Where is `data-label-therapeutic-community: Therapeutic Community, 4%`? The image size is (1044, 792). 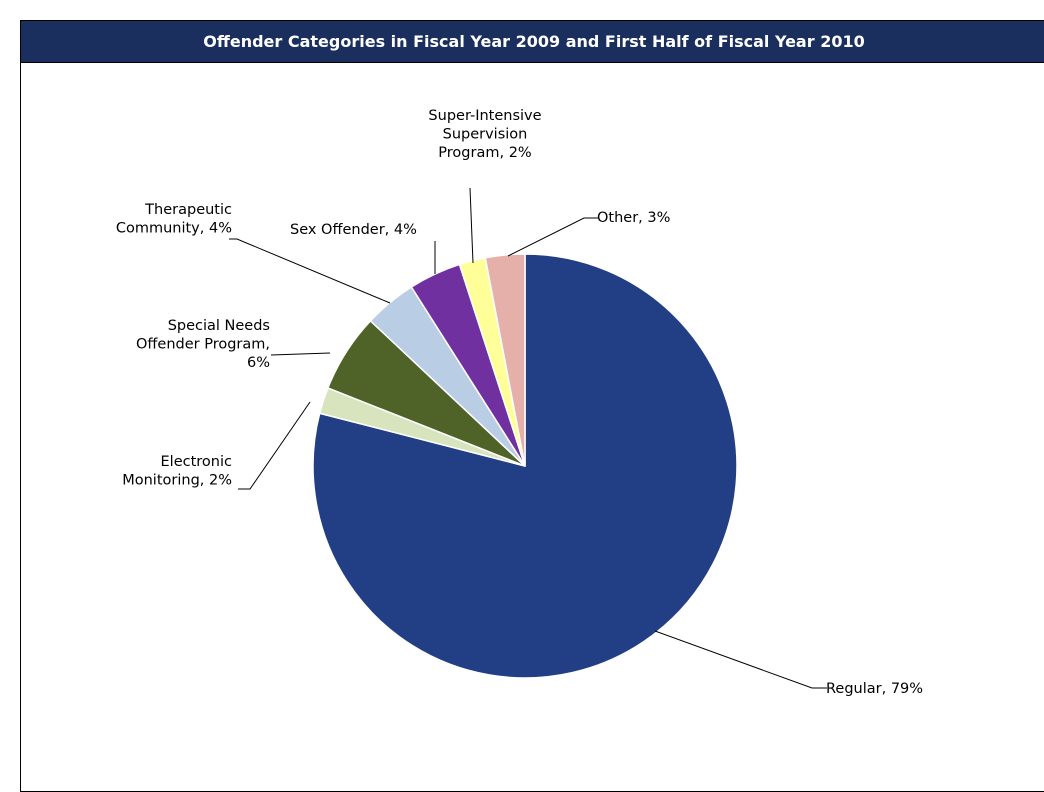
data-label-therapeutic-community: Therapeutic Community, 4% is located at coordinates (174, 219).